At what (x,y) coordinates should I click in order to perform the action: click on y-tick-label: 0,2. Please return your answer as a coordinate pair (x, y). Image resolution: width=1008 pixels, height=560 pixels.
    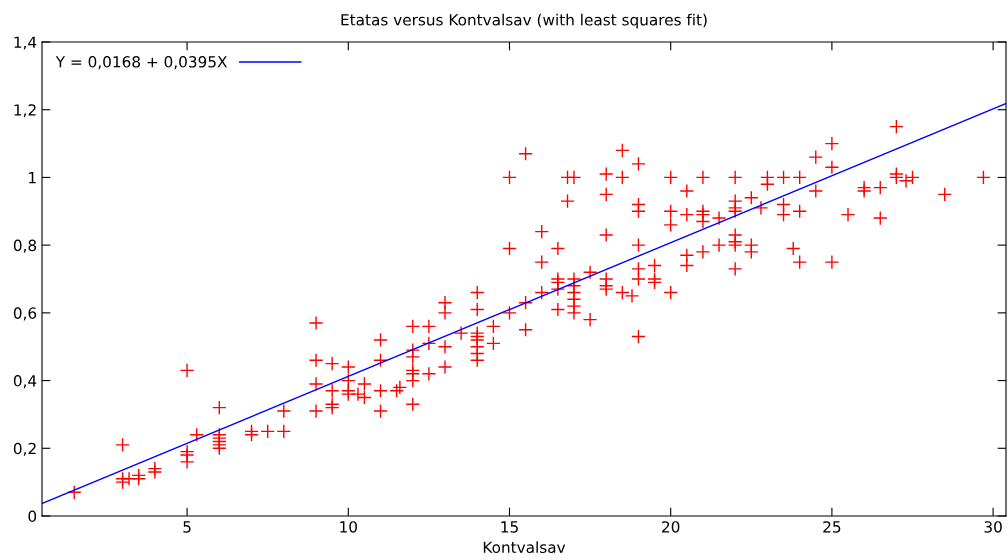
    Looking at the image, I should click on (24, 449).